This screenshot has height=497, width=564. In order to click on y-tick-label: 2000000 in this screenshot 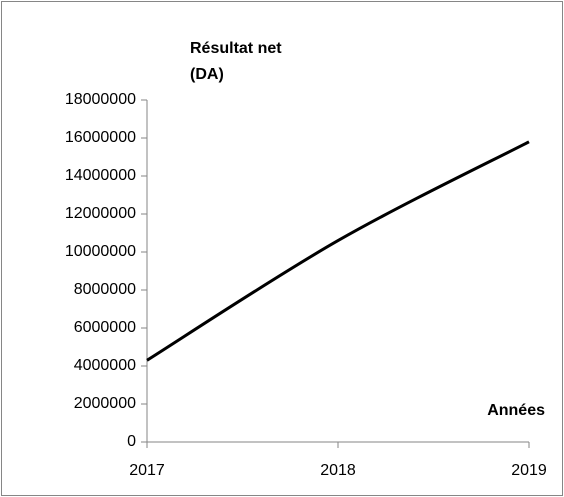, I will do `click(105, 403)`.